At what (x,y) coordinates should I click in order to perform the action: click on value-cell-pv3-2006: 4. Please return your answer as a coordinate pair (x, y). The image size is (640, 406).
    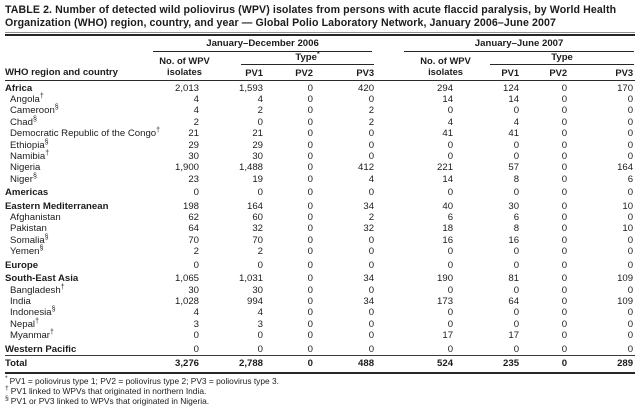
    Looking at the image, I should click on (371, 179).